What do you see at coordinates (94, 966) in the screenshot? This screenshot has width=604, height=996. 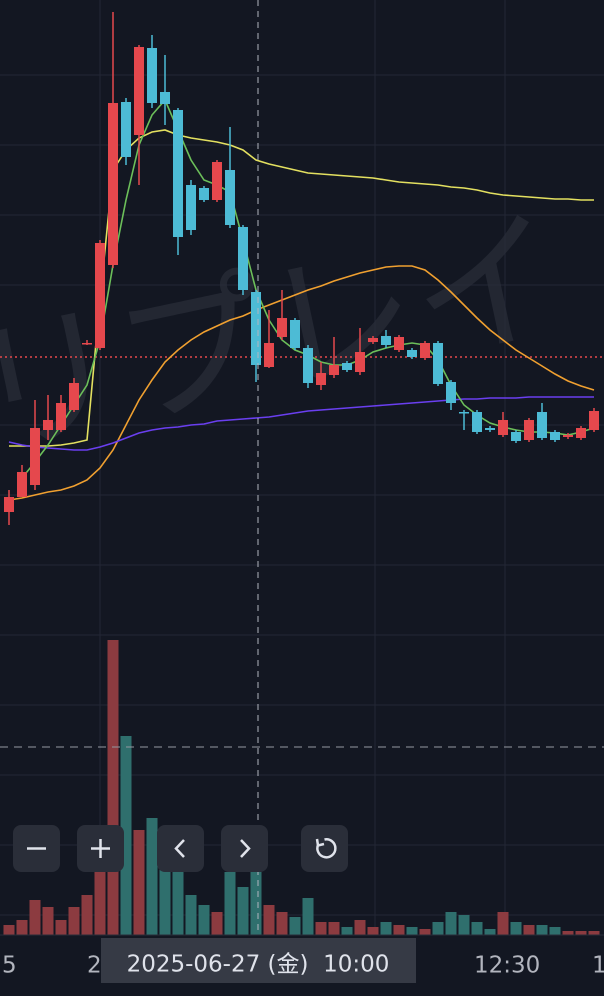 I see `x-tick-label: 2` at bounding box center [94, 966].